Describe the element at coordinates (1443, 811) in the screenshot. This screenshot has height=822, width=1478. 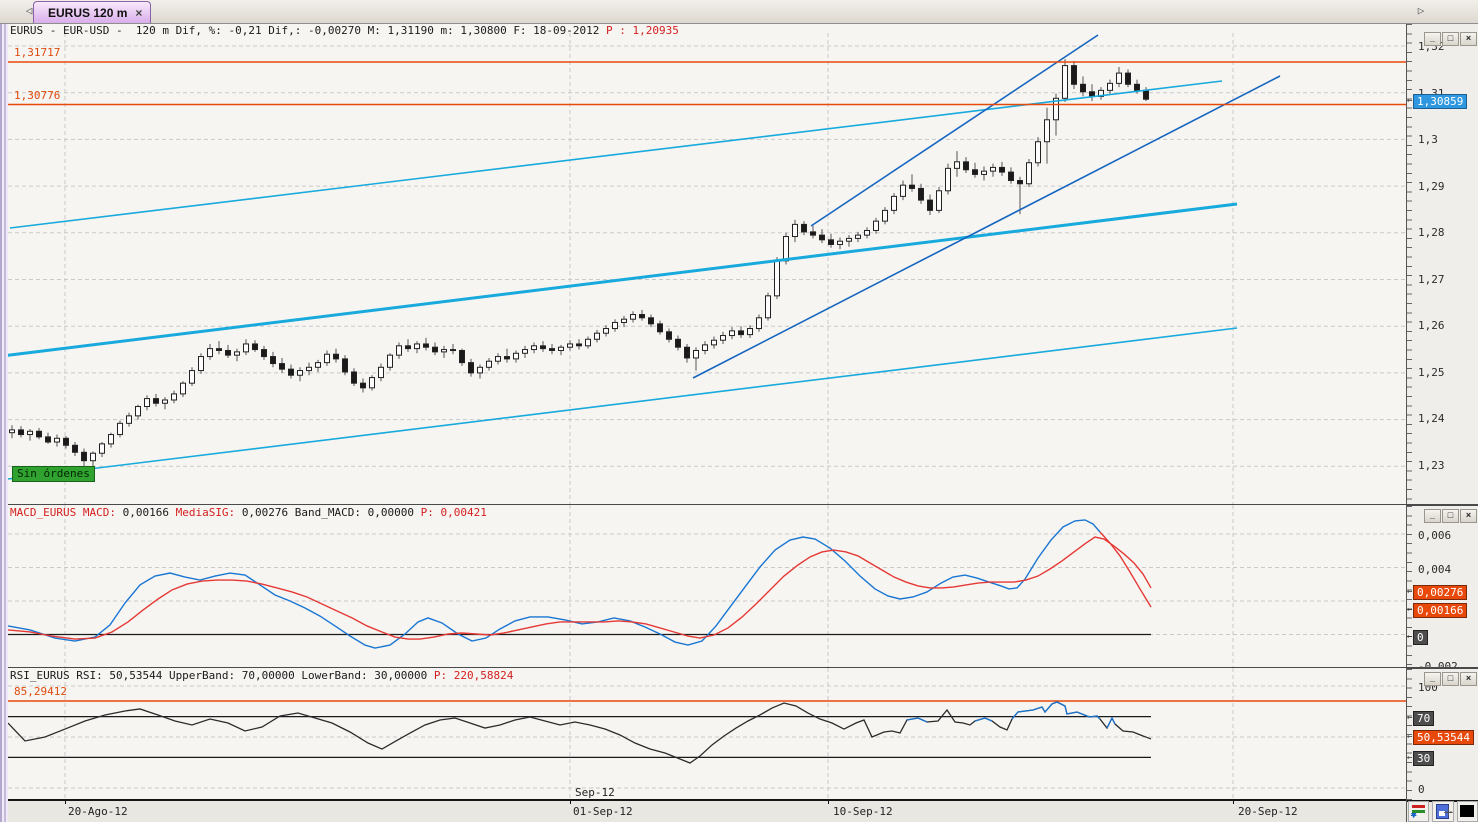
I see `save-icon: ⊹` at that location.